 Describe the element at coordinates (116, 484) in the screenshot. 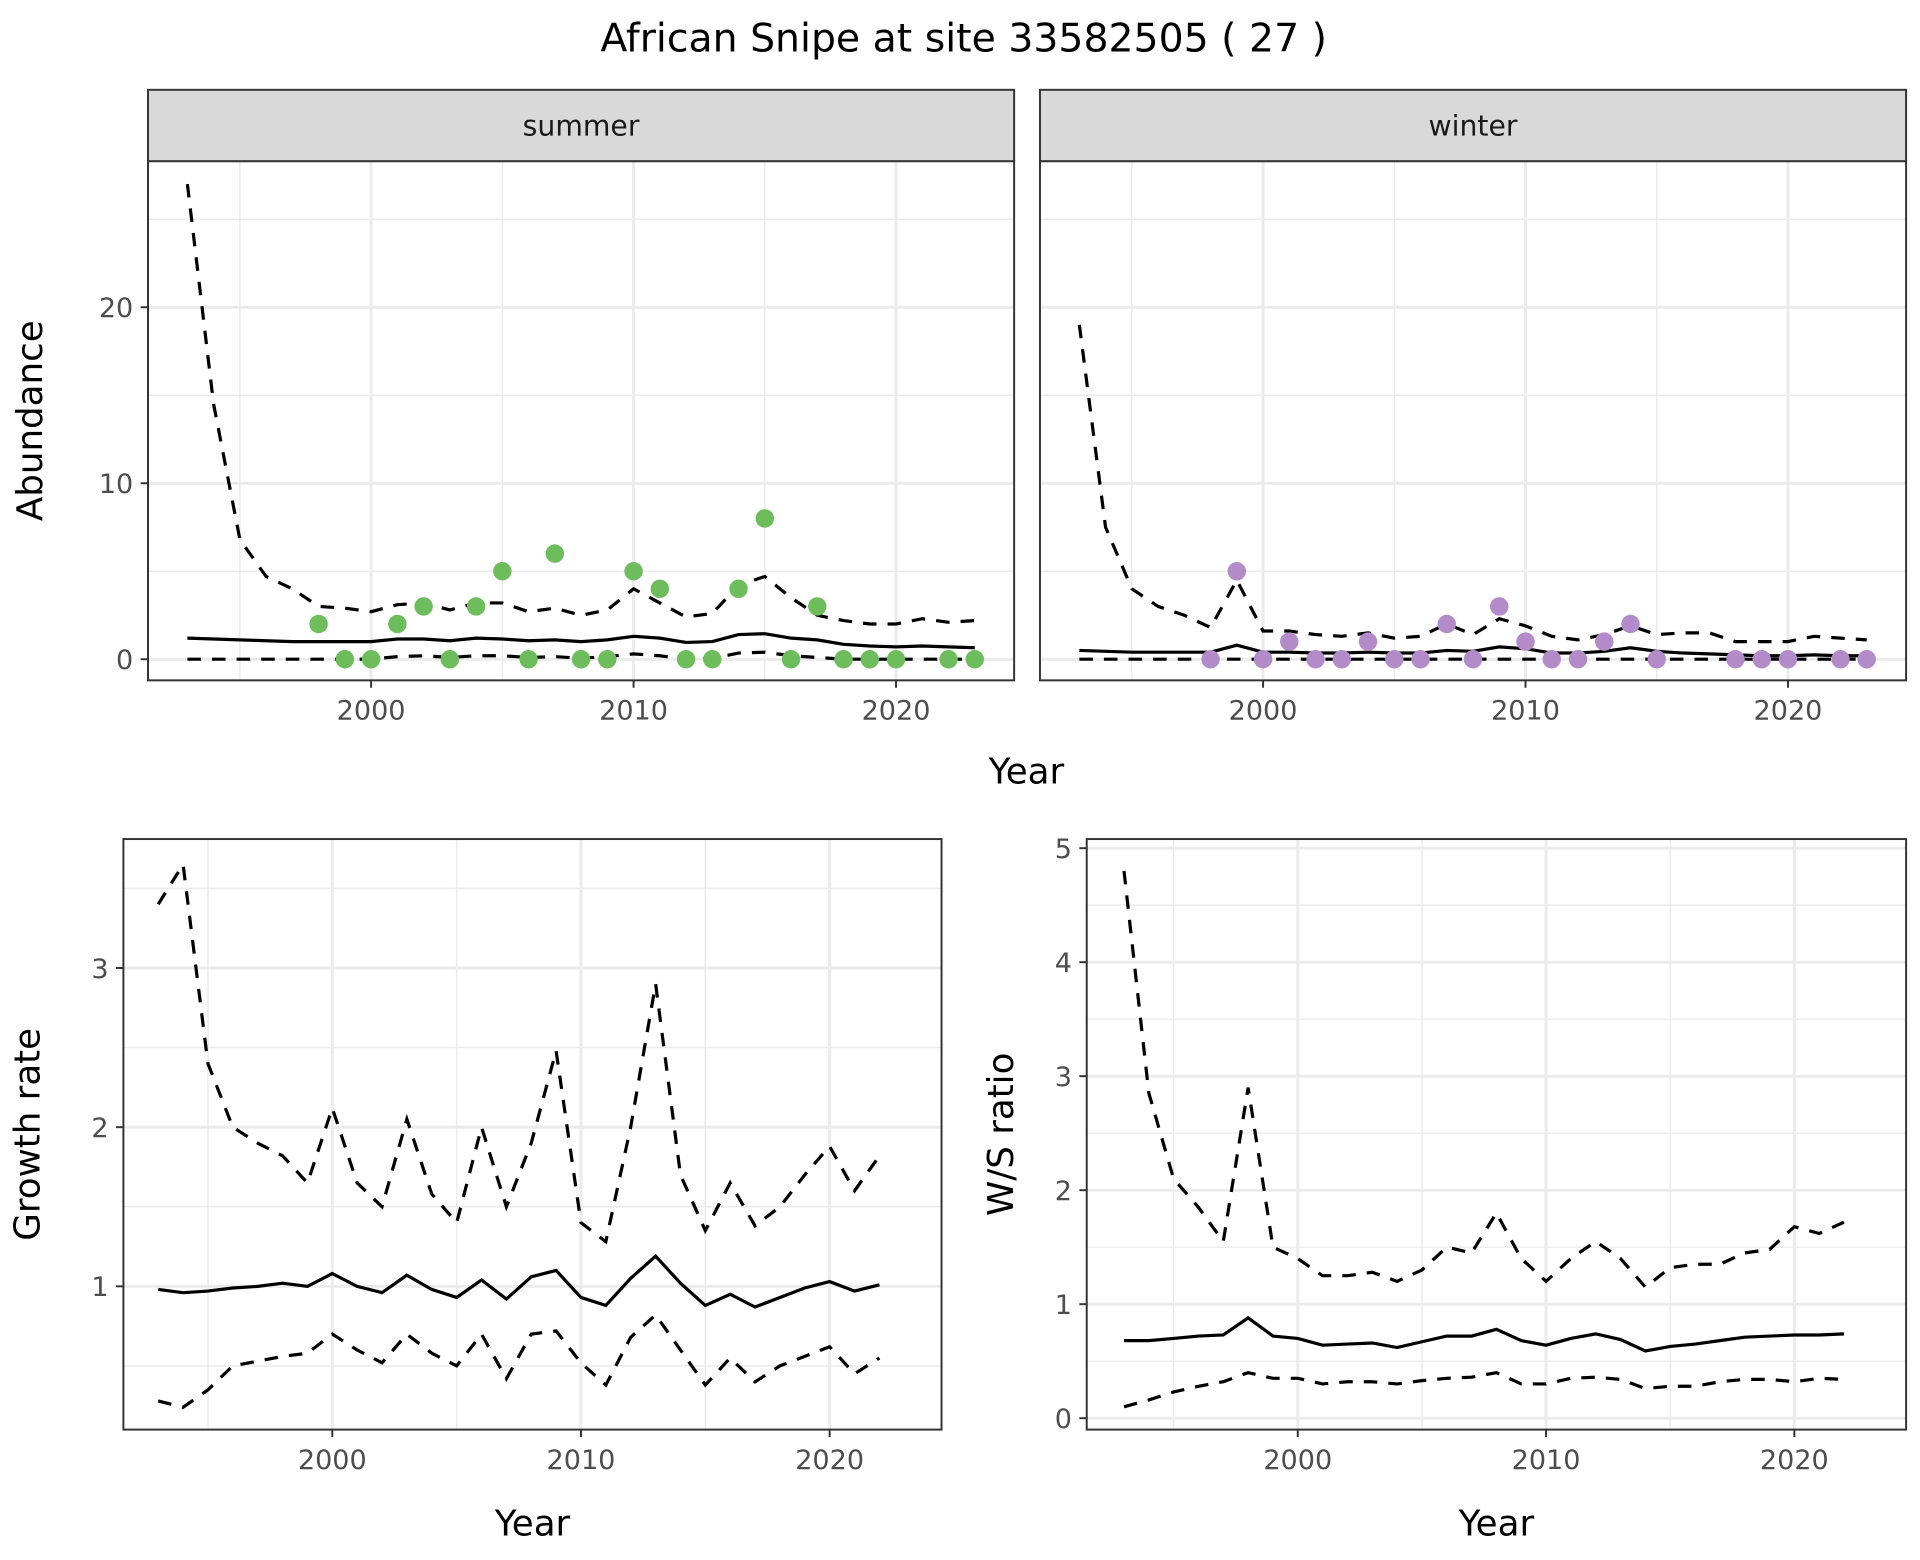

I see `y-tick-label: 10` at that location.